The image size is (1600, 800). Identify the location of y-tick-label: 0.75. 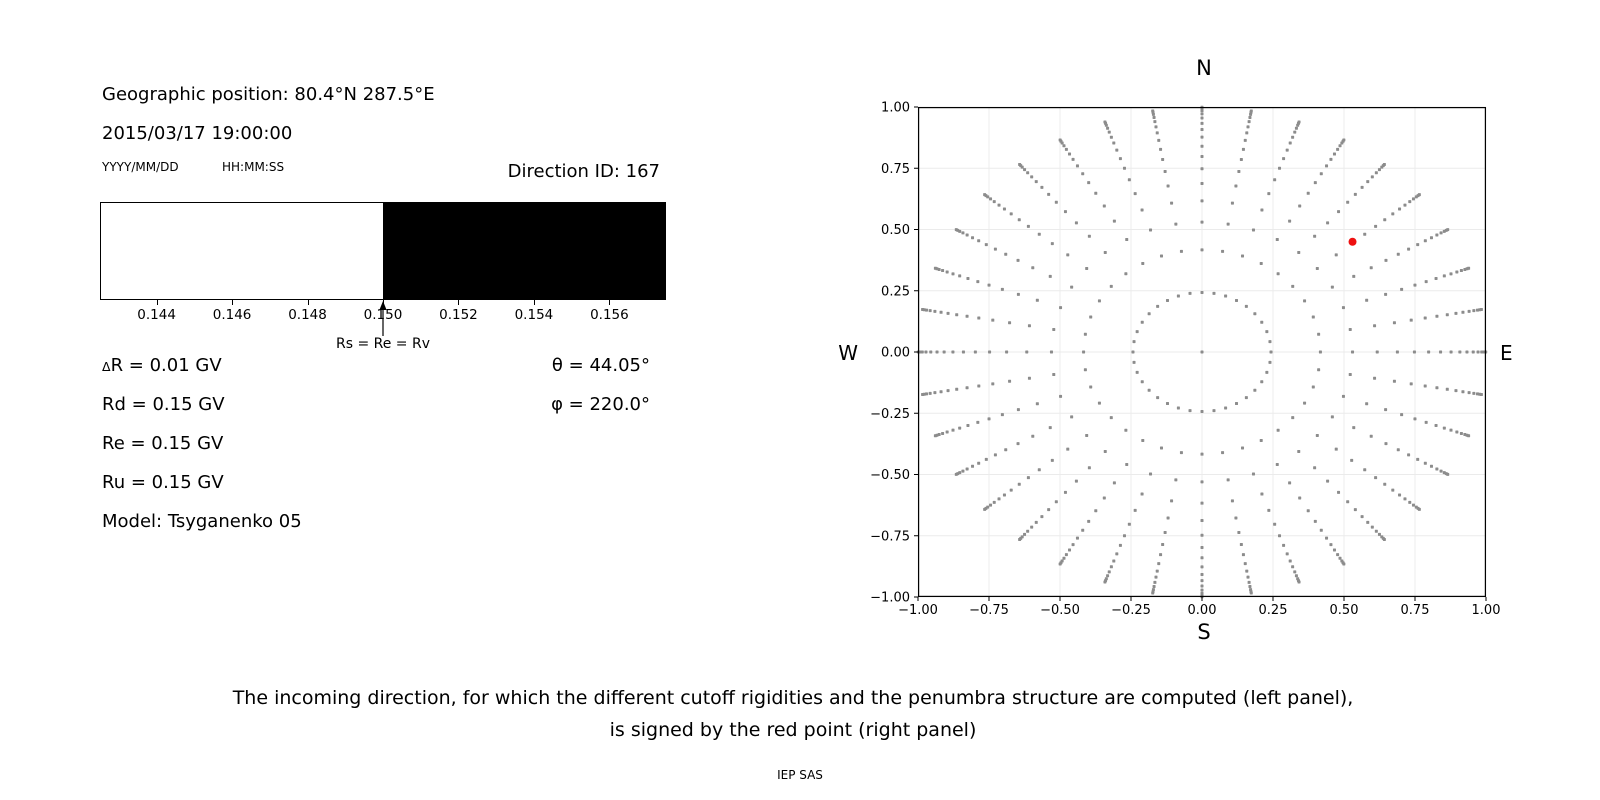
(895, 169).